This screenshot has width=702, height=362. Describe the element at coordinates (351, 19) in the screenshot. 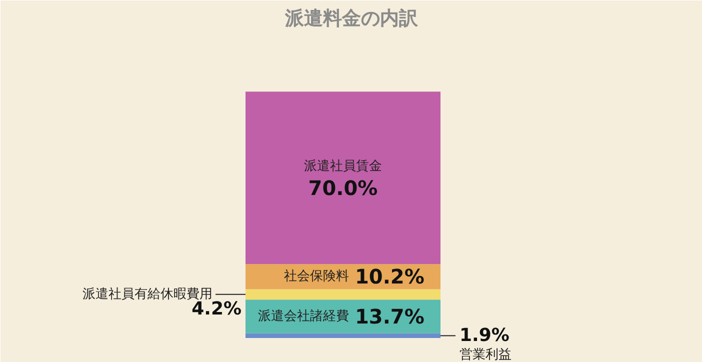

I see `chart-title: 派遣料金の内訳` at that location.